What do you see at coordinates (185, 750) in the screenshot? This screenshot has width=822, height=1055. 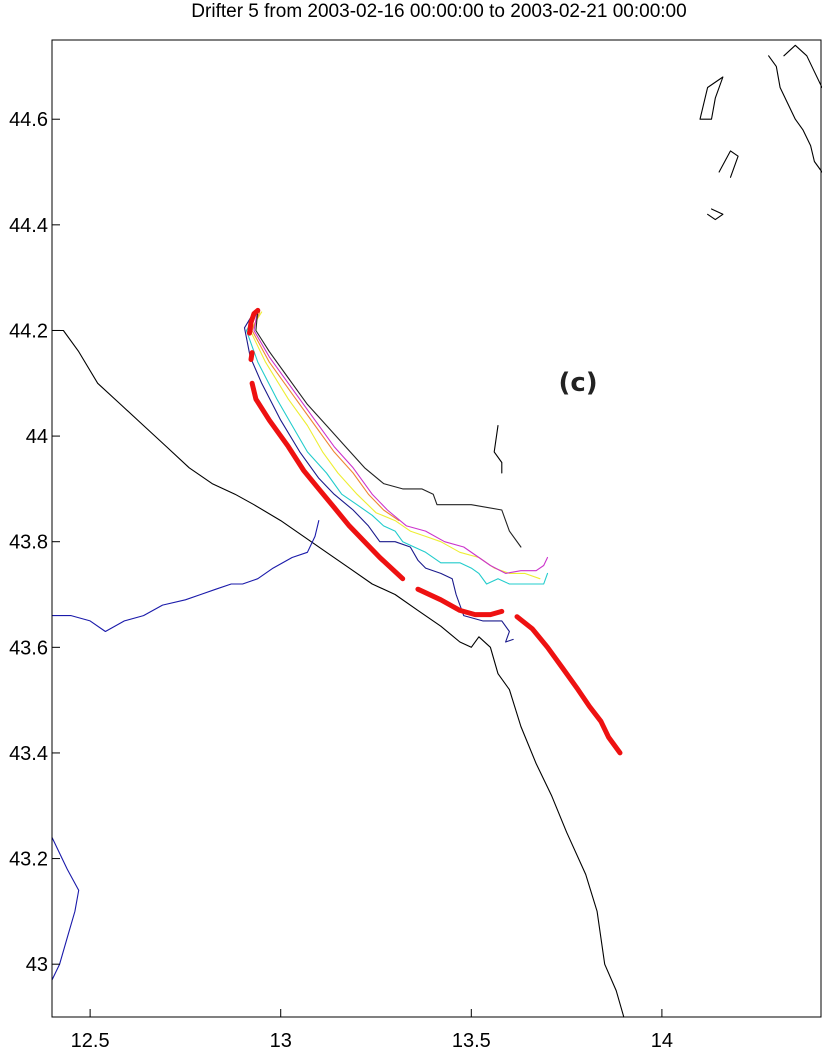 I see `river-layer` at bounding box center [185, 750].